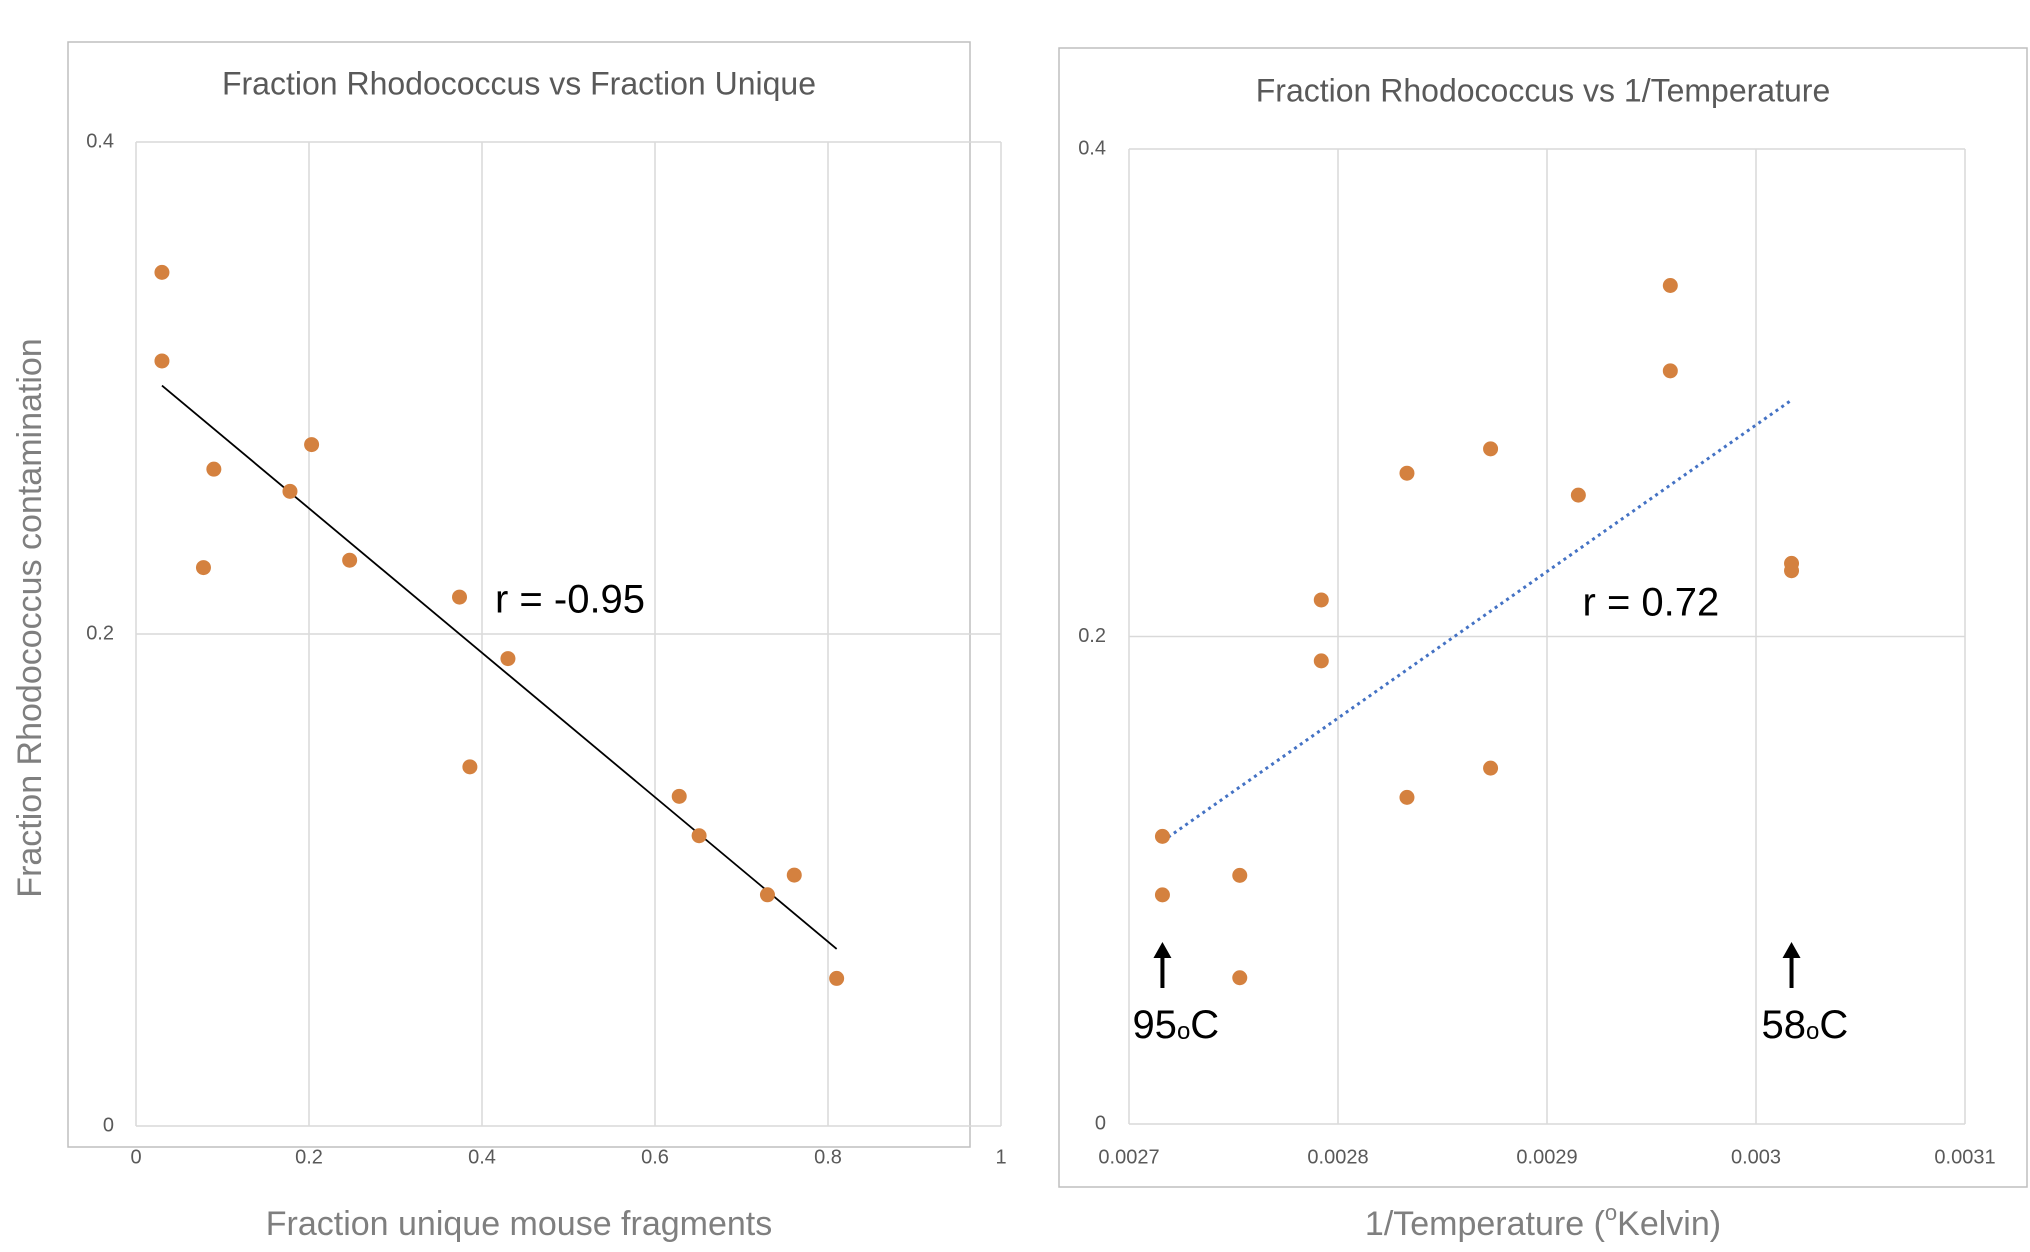 This screenshot has height=1252, width=2030. What do you see at coordinates (1964, 1157) in the screenshot?
I see `x-tick-label: 0.0031` at bounding box center [1964, 1157].